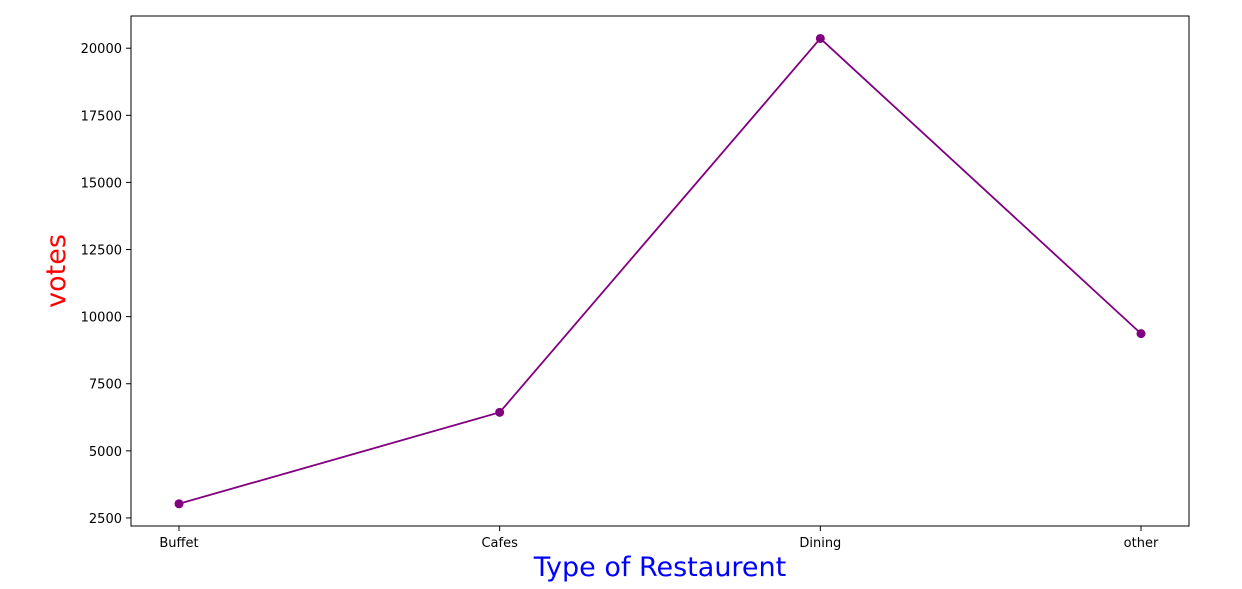 Image resolution: width=1242 pixels, height=589 pixels. Describe the element at coordinates (101, 49) in the screenshot. I see `y-tick-label: 20000` at that location.